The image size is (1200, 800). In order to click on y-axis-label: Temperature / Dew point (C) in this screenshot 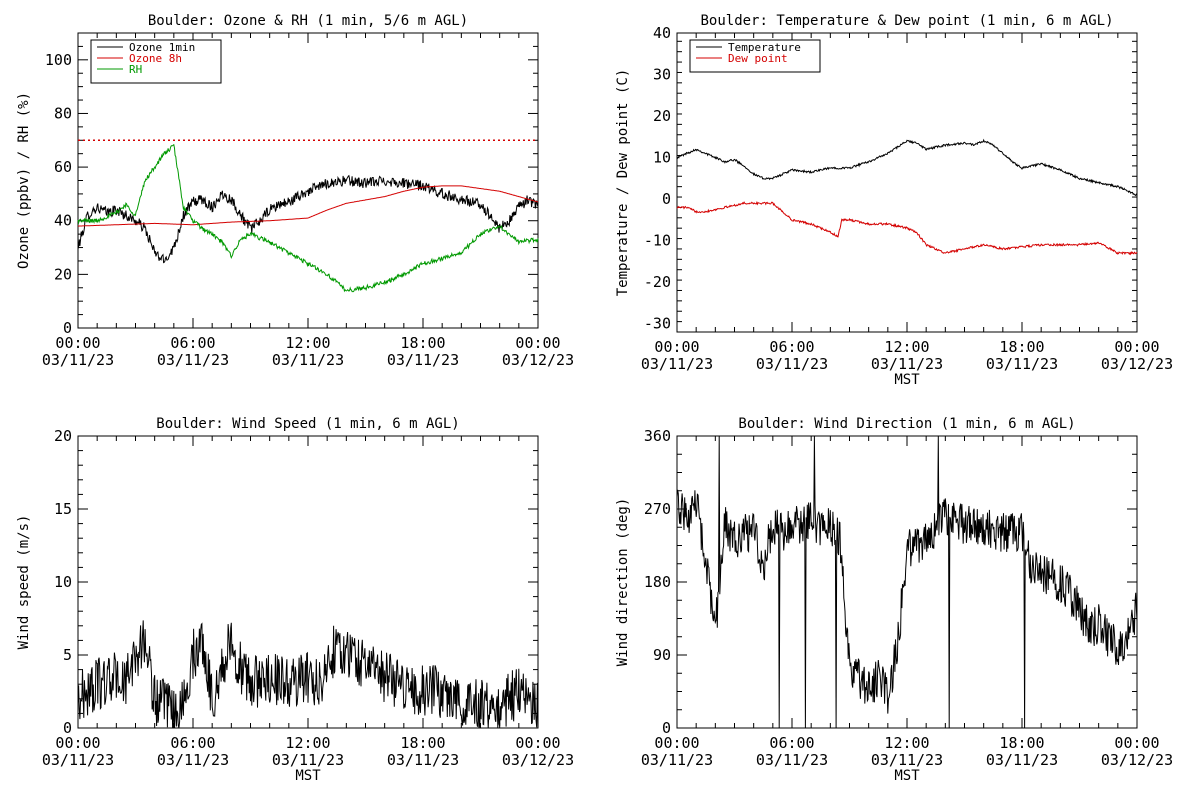, I will do `click(623, 183)`.